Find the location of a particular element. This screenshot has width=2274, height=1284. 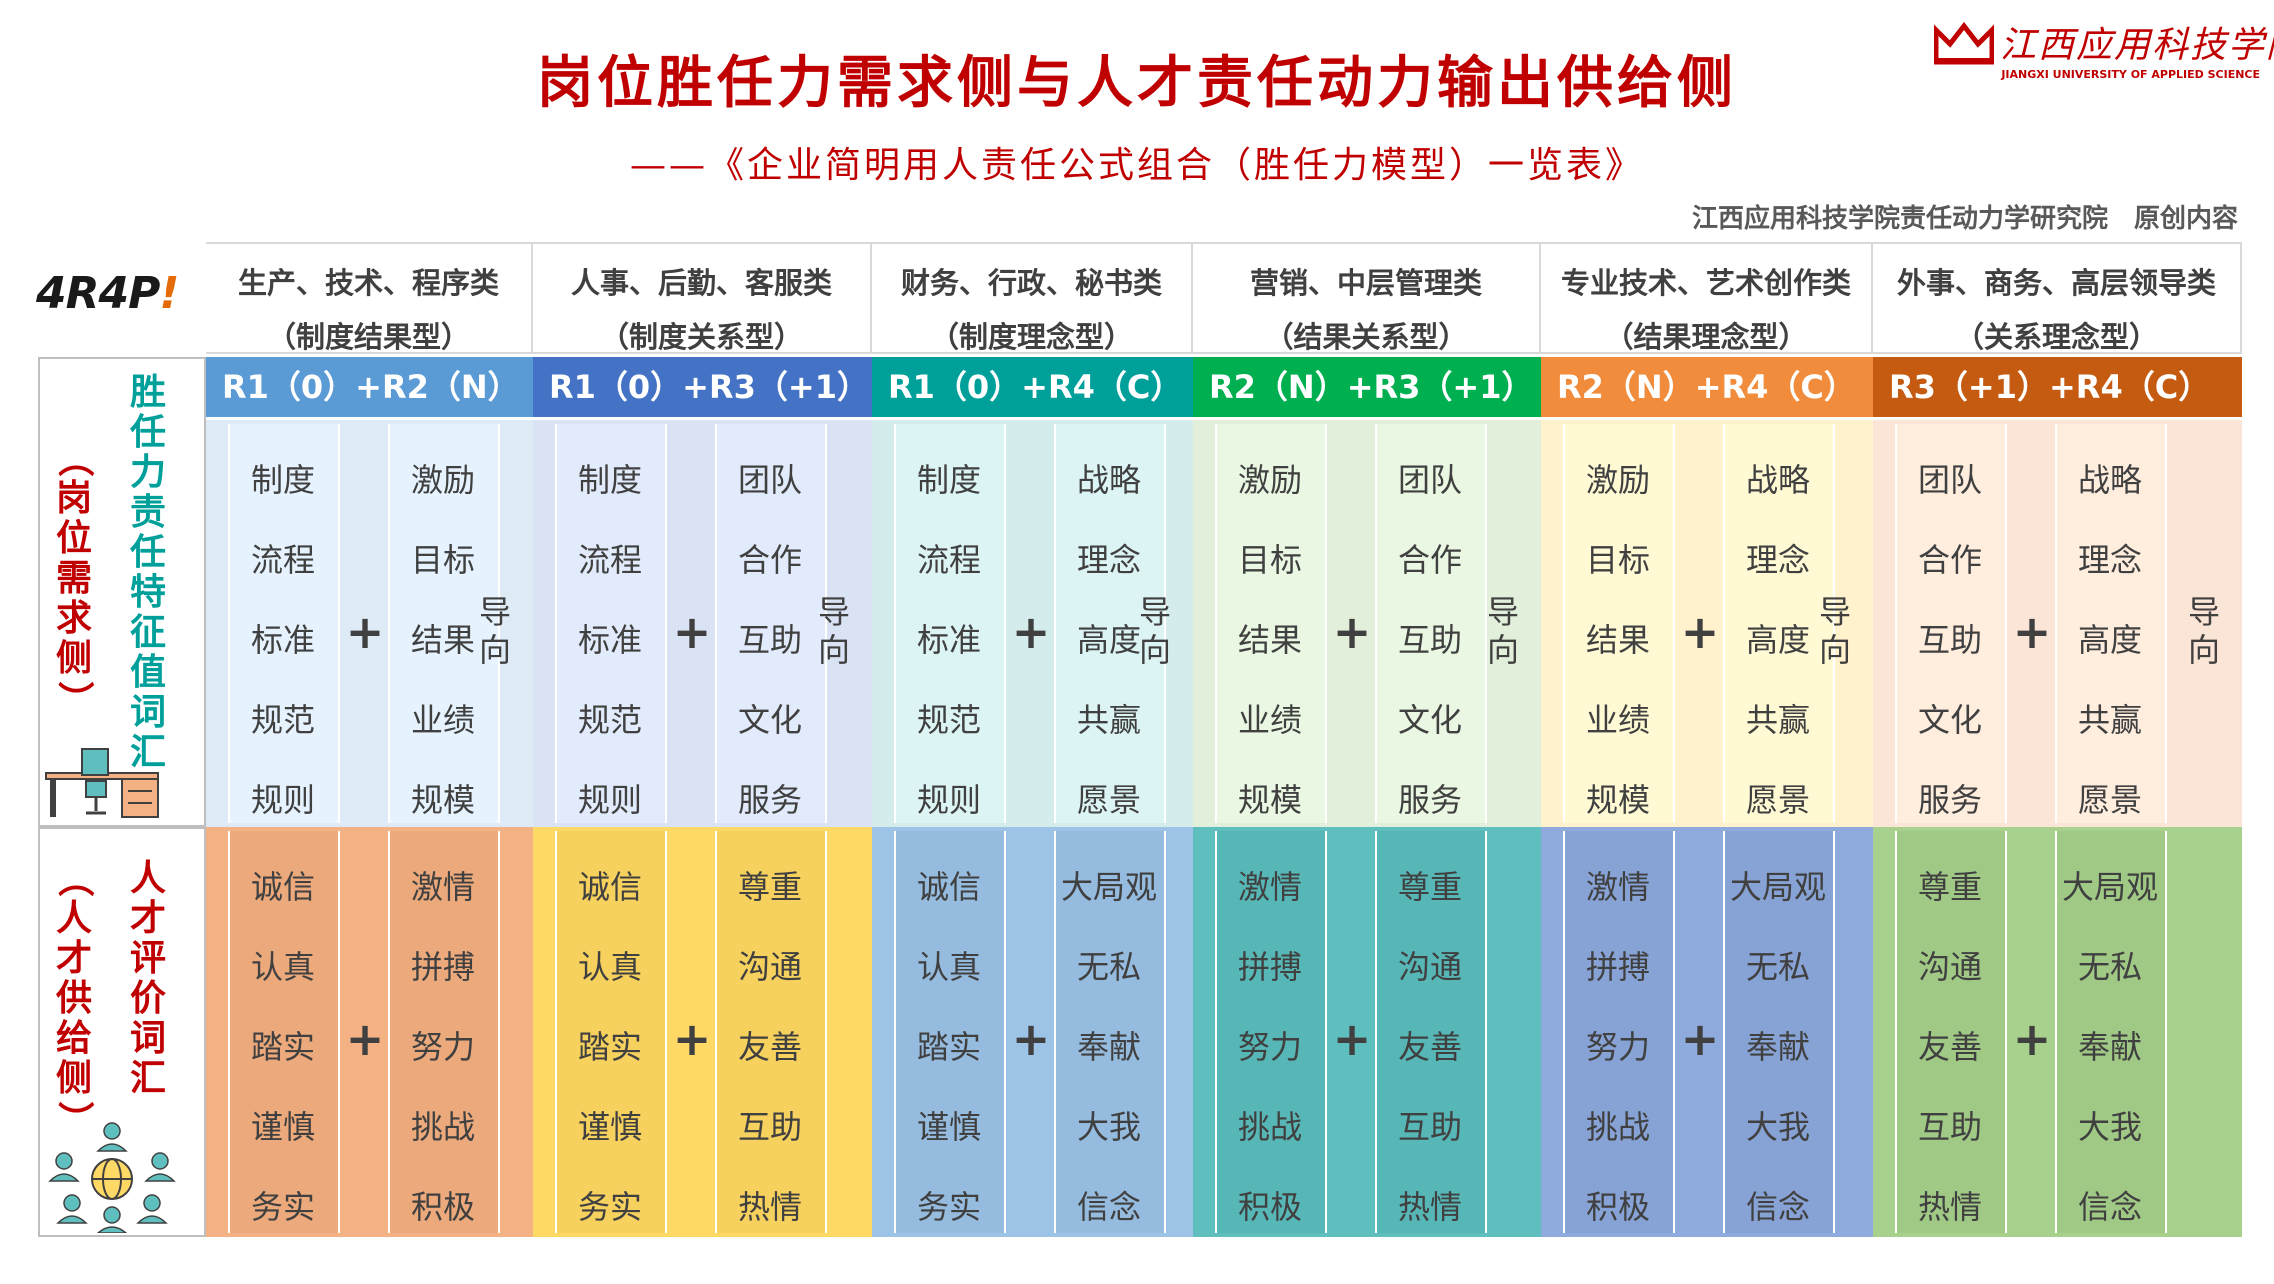

credit-line: 江西应用科技学院责任动力学研究院 原创内容 is located at coordinates (1964, 219).